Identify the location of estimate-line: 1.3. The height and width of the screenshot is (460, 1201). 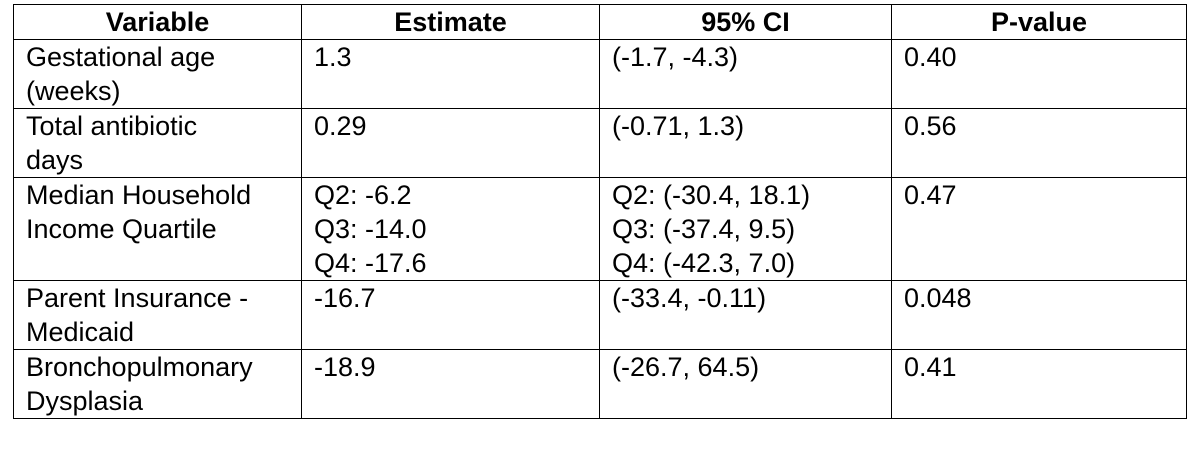
(333, 57).